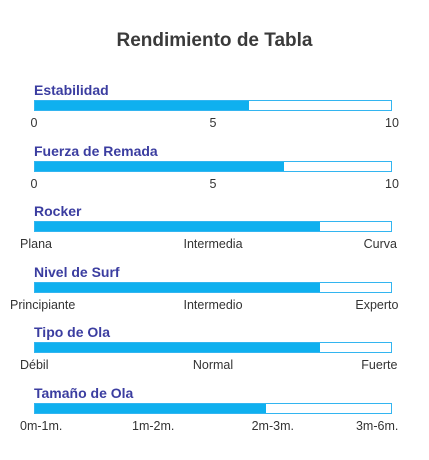  I want to click on tick-label: Débil, so click(34, 365).